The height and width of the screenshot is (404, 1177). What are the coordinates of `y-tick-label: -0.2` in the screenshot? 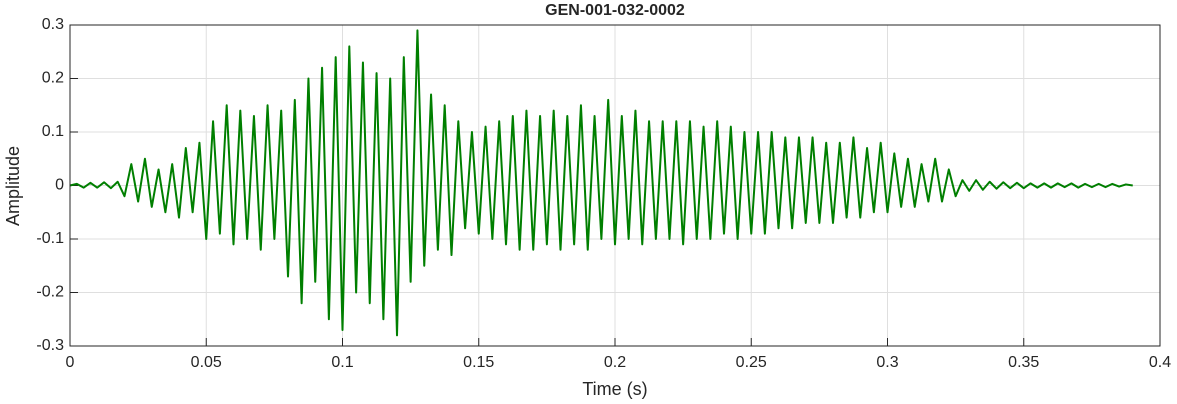 It's located at (50, 292).